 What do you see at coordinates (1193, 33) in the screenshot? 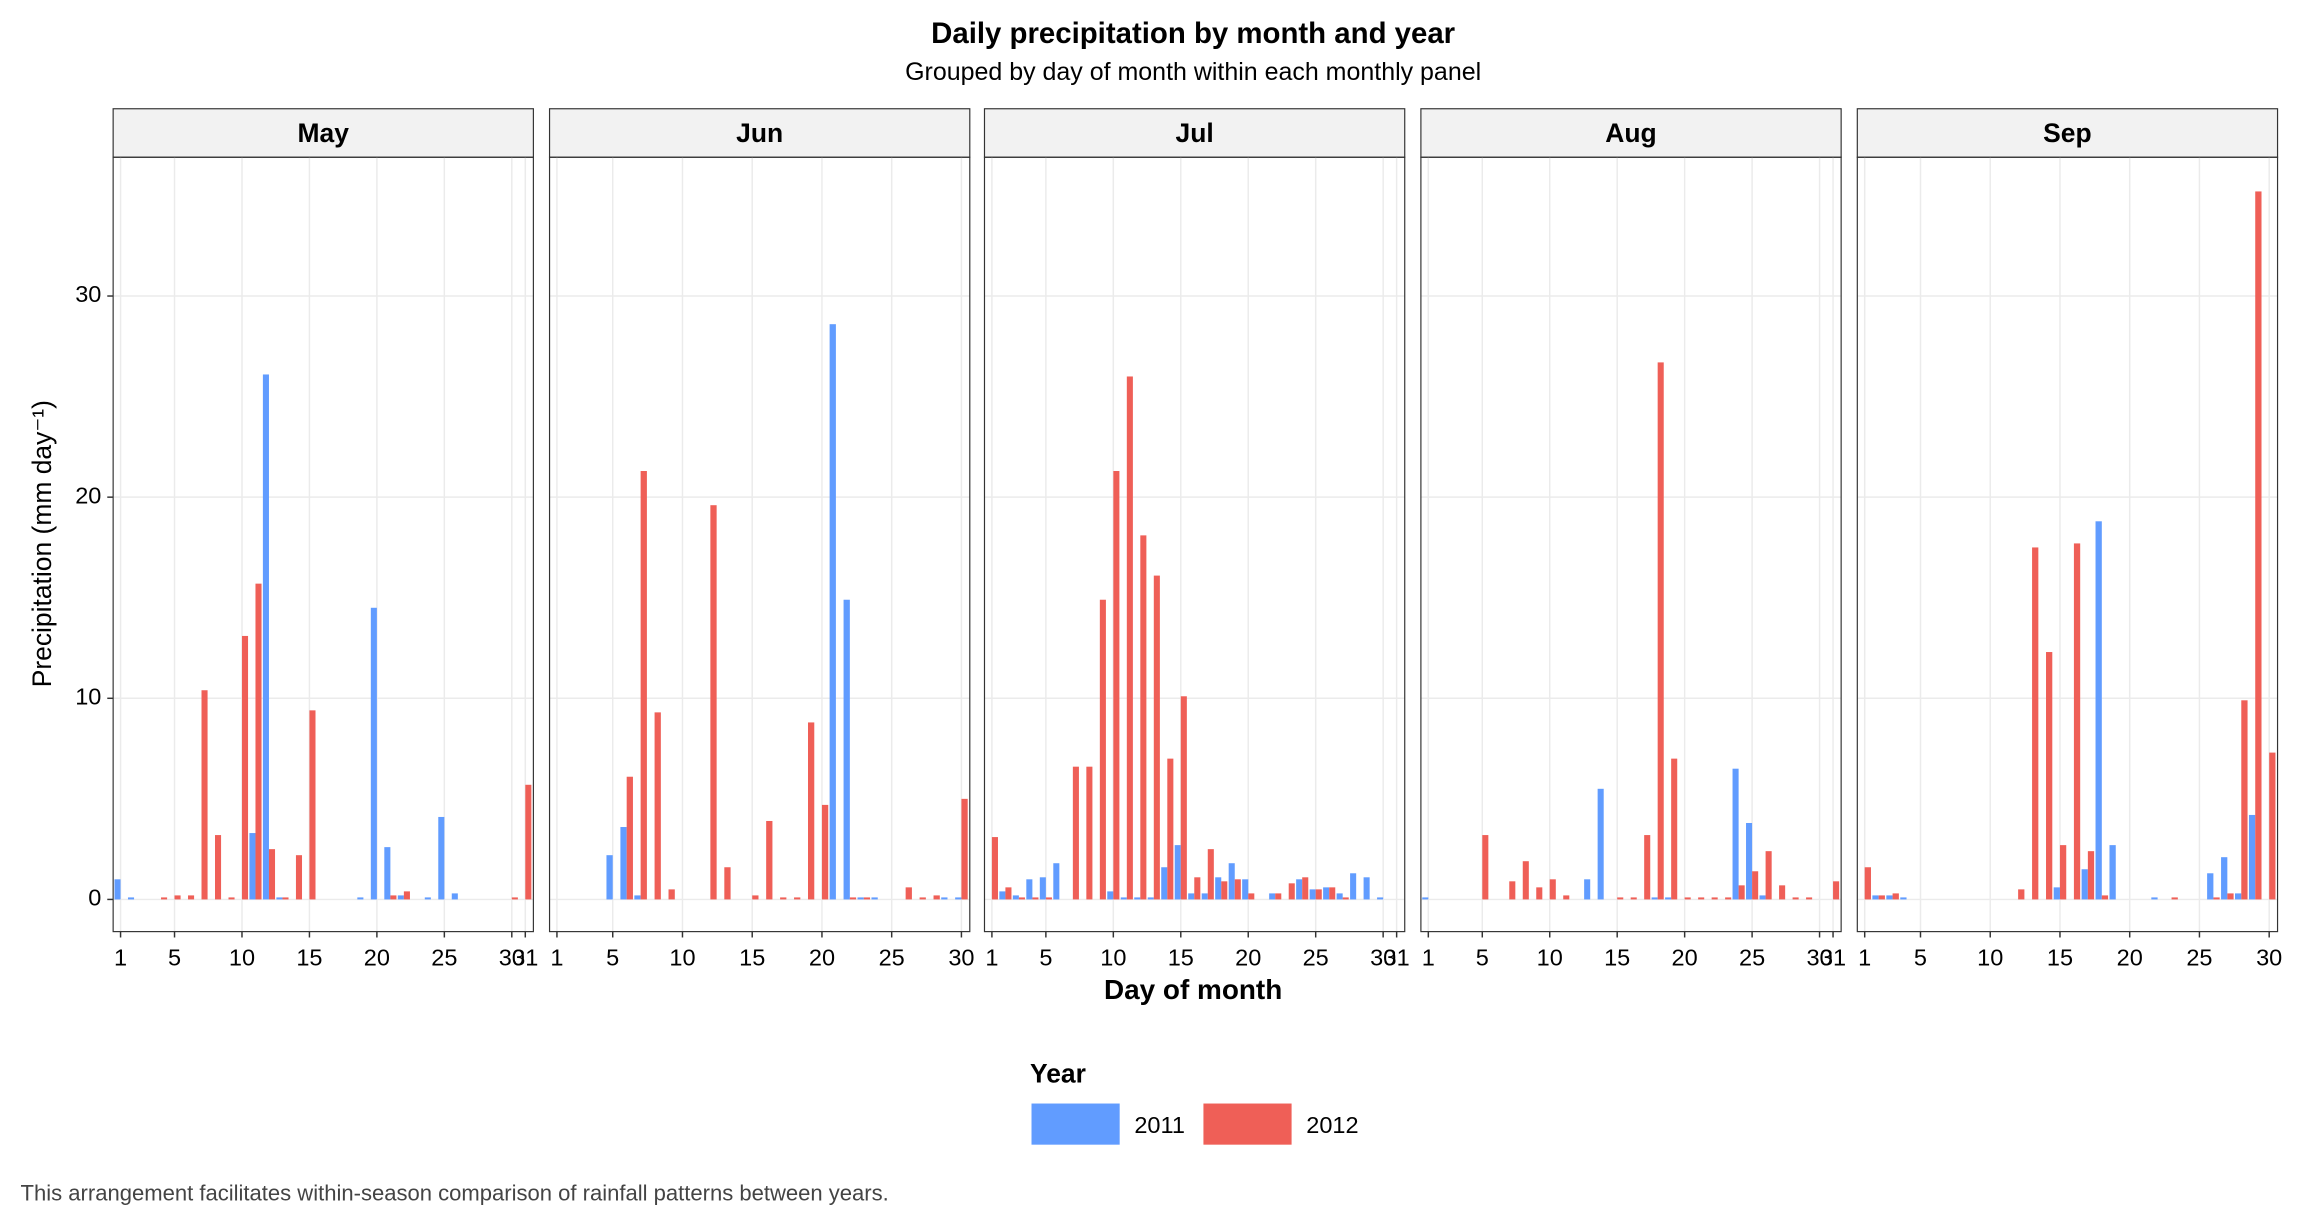
I see `chart-title: Daily precipitation by month and year` at bounding box center [1193, 33].